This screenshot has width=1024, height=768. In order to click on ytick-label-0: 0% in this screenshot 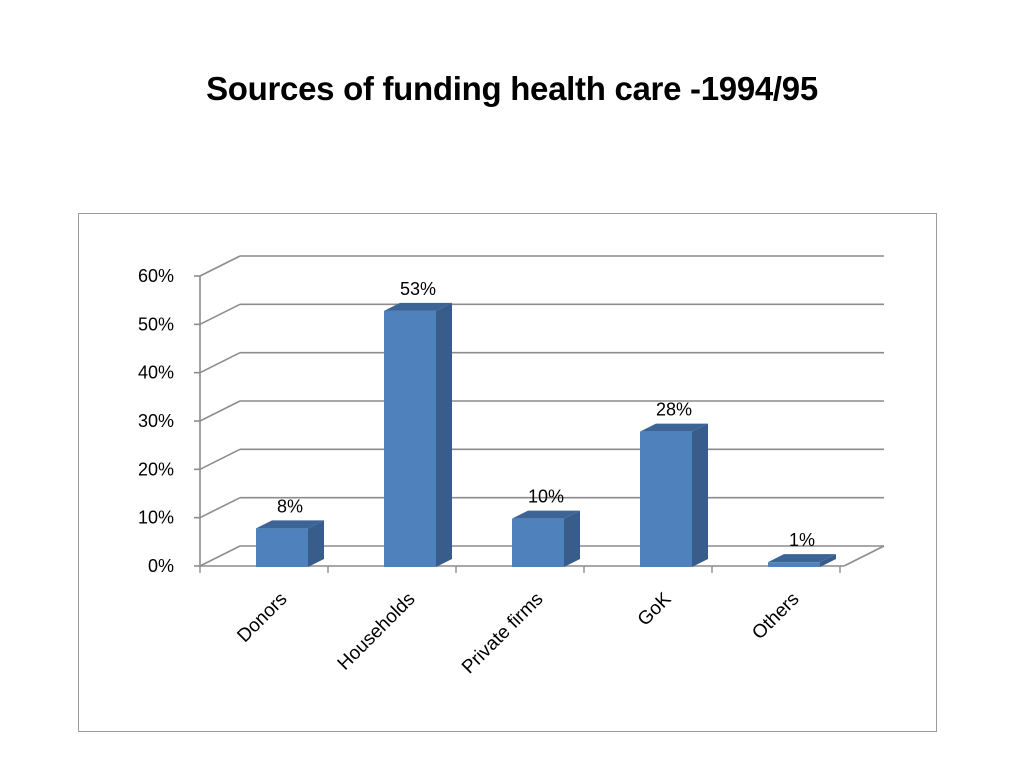, I will do `click(161, 566)`.